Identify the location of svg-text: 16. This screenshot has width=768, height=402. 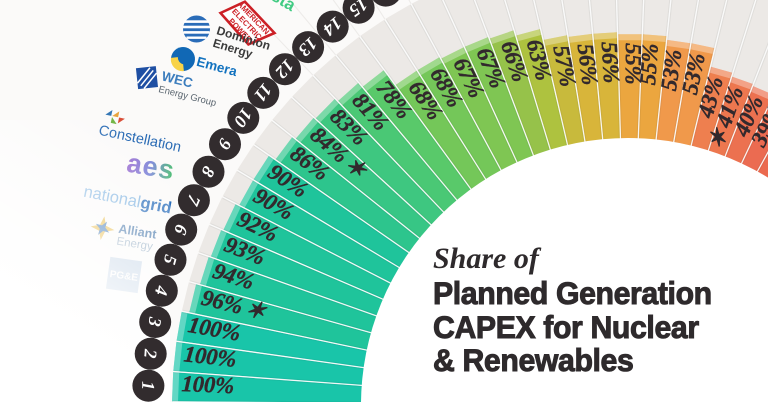
(386, 2).